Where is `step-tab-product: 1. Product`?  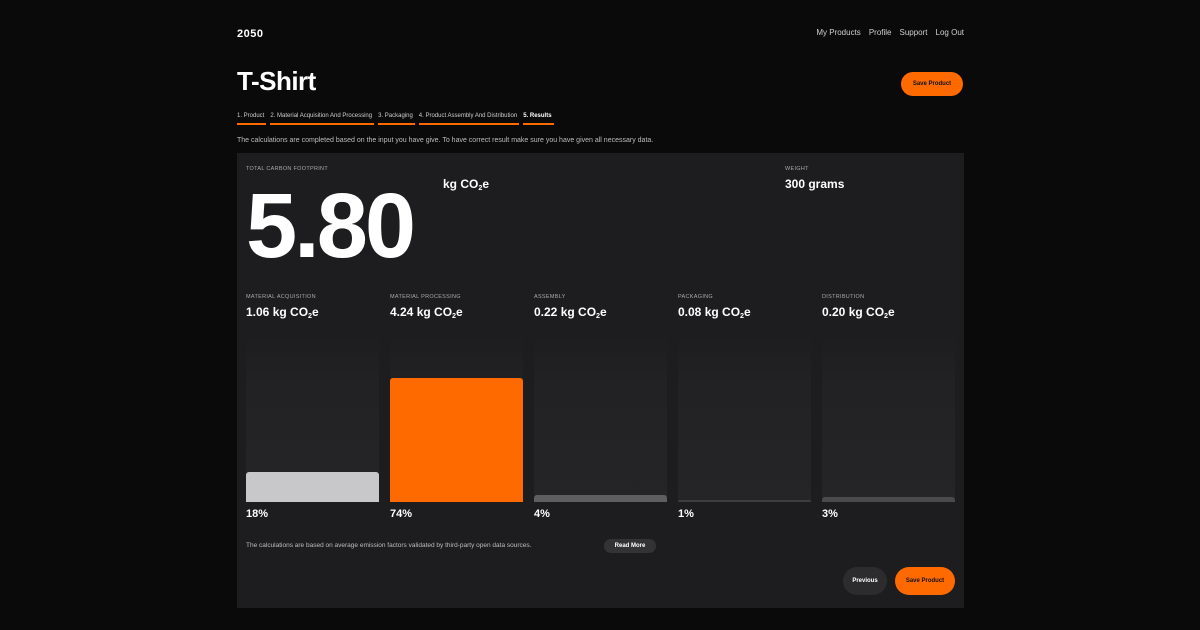 step-tab-product: 1. Product is located at coordinates (252, 119).